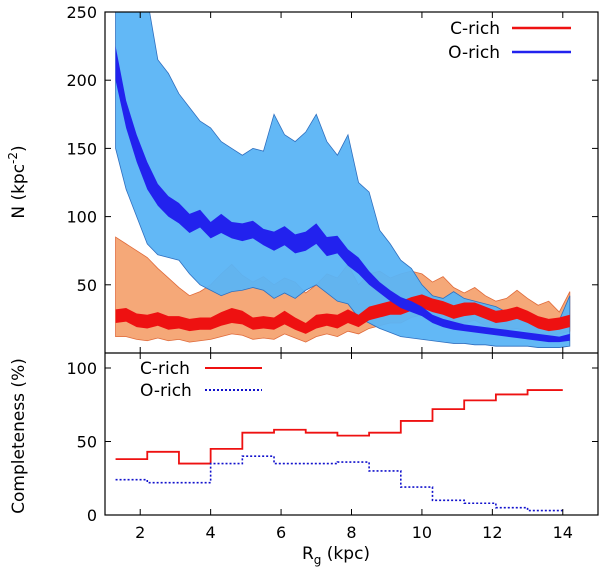 The image size is (600, 577). What do you see at coordinates (81, 148) in the screenshot?
I see `top-ytick-label: 150` at bounding box center [81, 148].